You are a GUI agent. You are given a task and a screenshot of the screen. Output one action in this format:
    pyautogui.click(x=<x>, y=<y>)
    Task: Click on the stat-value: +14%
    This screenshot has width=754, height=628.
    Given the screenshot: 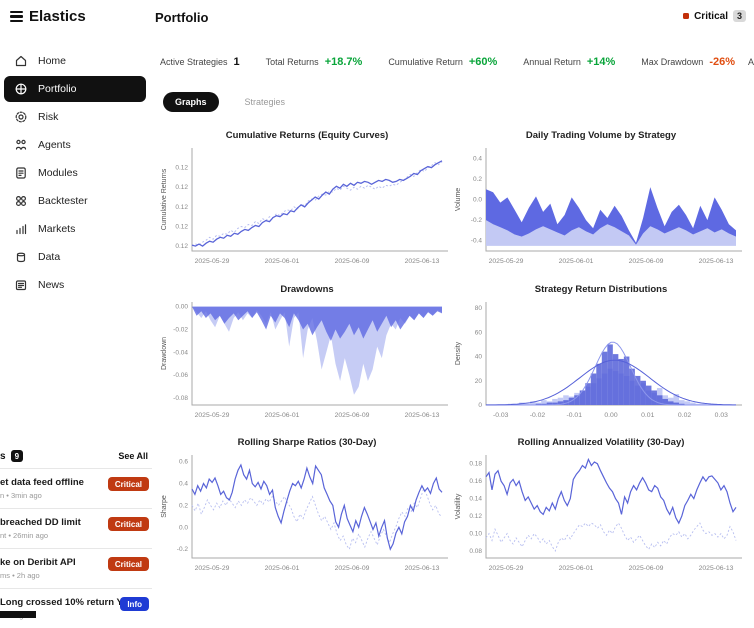 What is the action you would take?
    pyautogui.click(x=601, y=62)
    